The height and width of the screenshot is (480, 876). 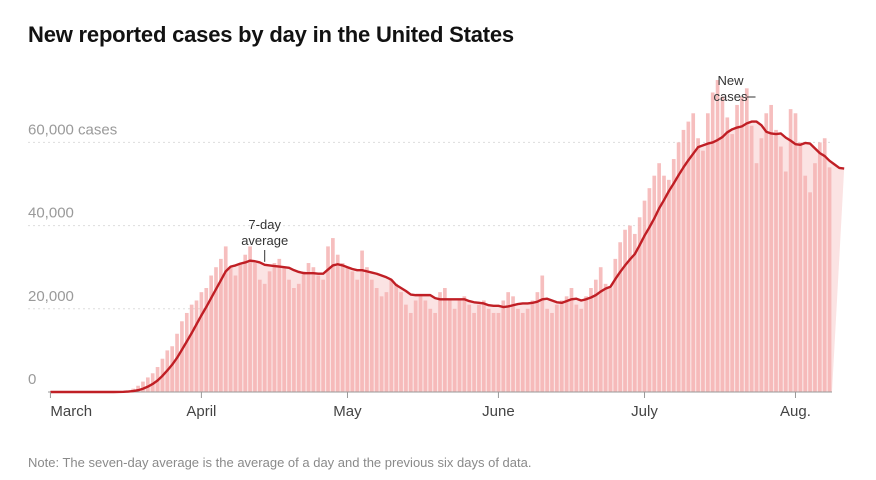 I want to click on x-tick-label: June, so click(x=498, y=411).